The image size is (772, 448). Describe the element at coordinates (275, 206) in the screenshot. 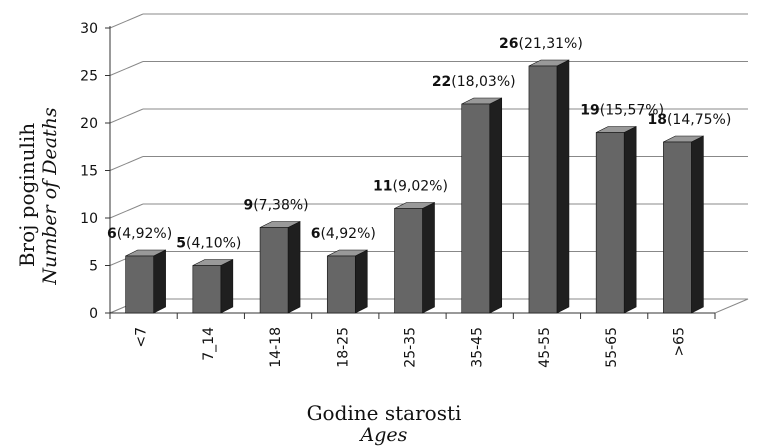

I see `data-label: 9(7,38%)` at that location.